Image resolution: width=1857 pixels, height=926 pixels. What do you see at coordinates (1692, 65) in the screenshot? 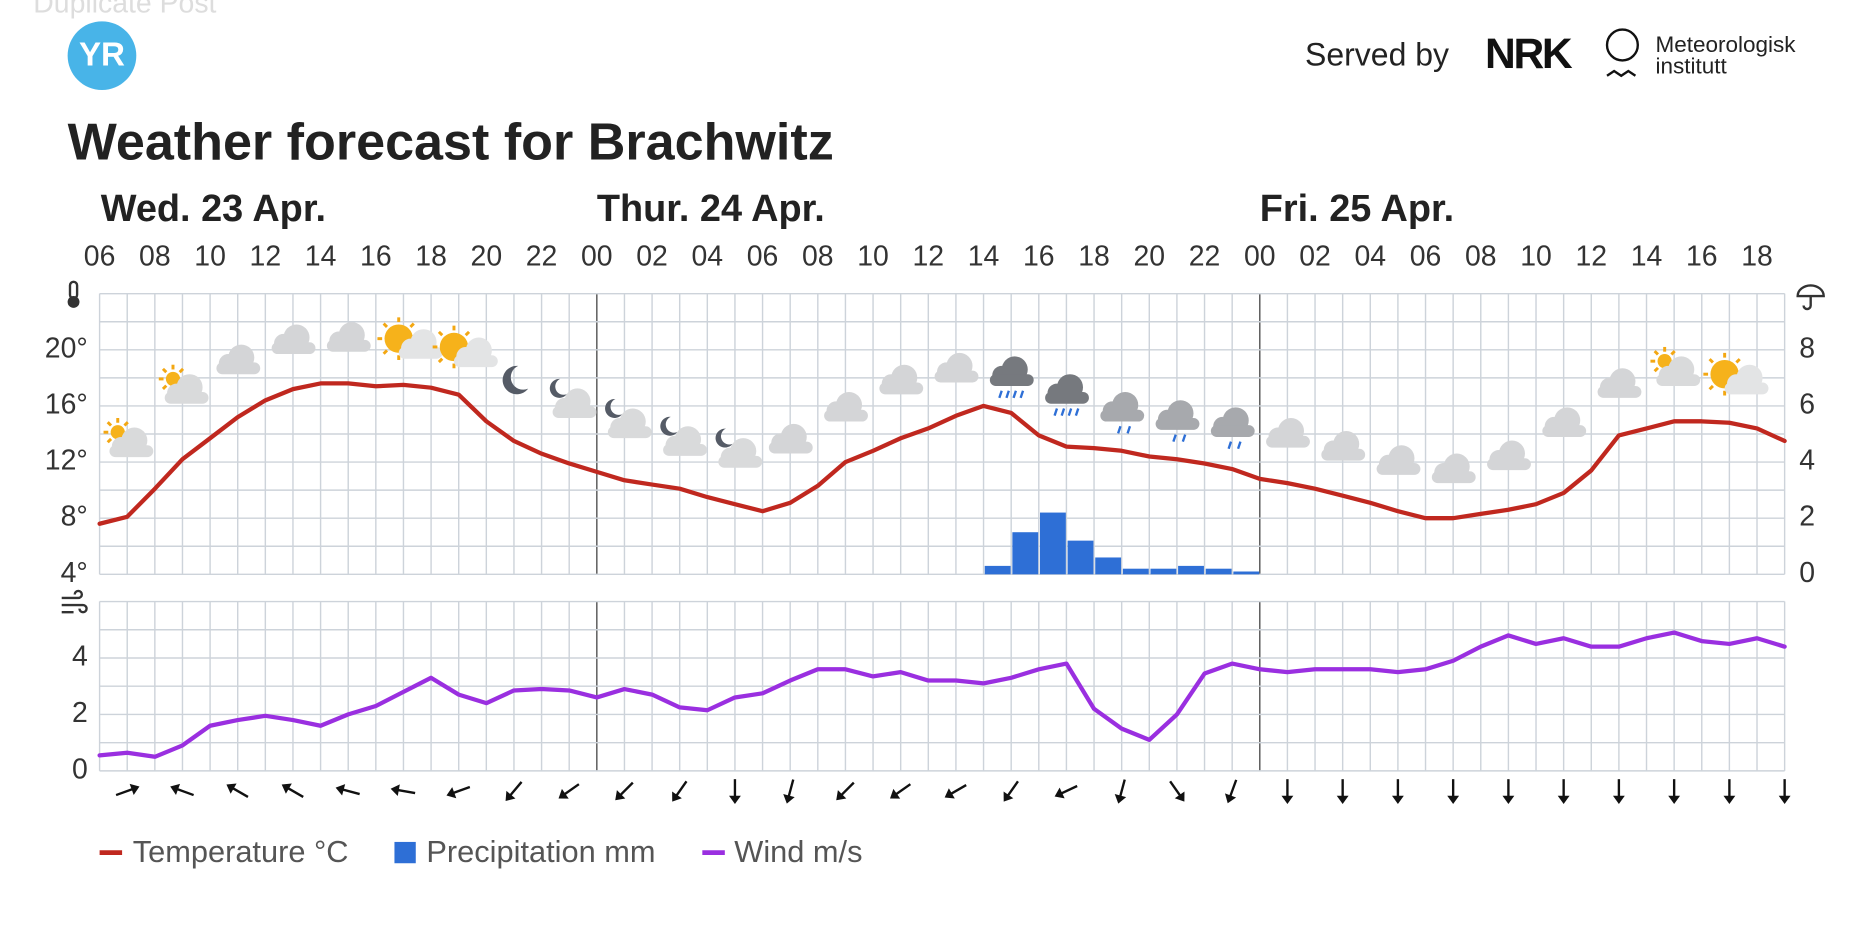
I see `met-name: institutt` at bounding box center [1692, 65].